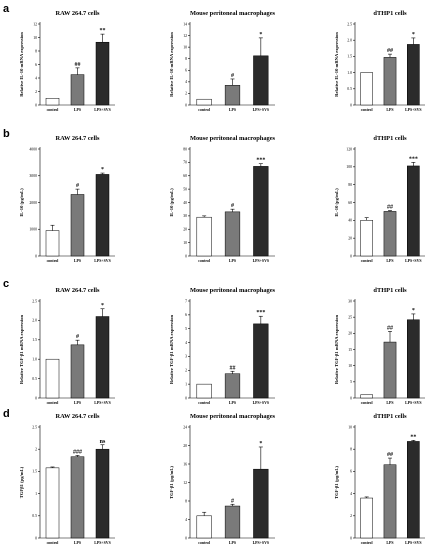 Image resolution: width=433 pixels, height=550 pixels. What do you see at coordinates (260, 313) in the screenshot?
I see `significance-label: ***` at bounding box center [260, 313].